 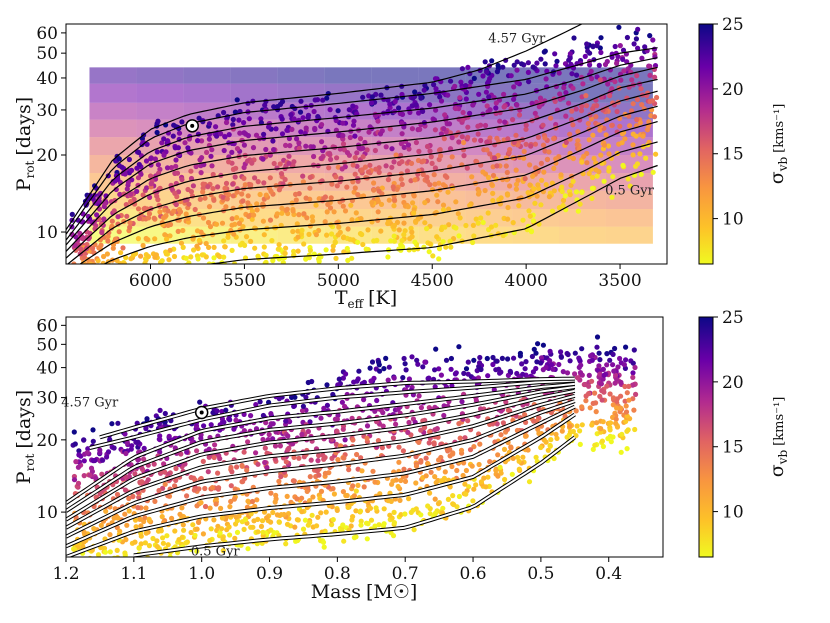 What do you see at coordinates (733, 155) in the screenshot?
I see `colorbar-tick-label: 15` at bounding box center [733, 155].